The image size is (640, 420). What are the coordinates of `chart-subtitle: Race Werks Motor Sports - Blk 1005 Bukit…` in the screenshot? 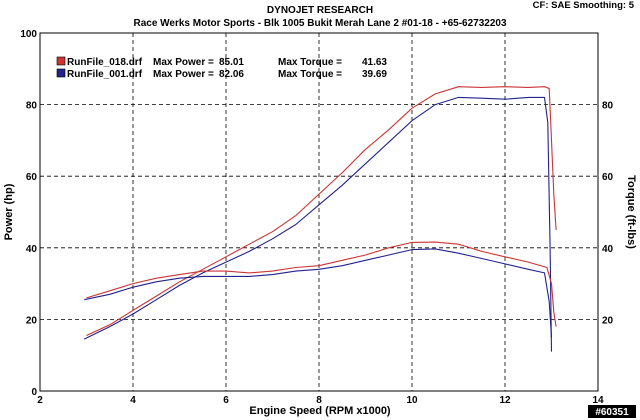 It's located at (319, 23).